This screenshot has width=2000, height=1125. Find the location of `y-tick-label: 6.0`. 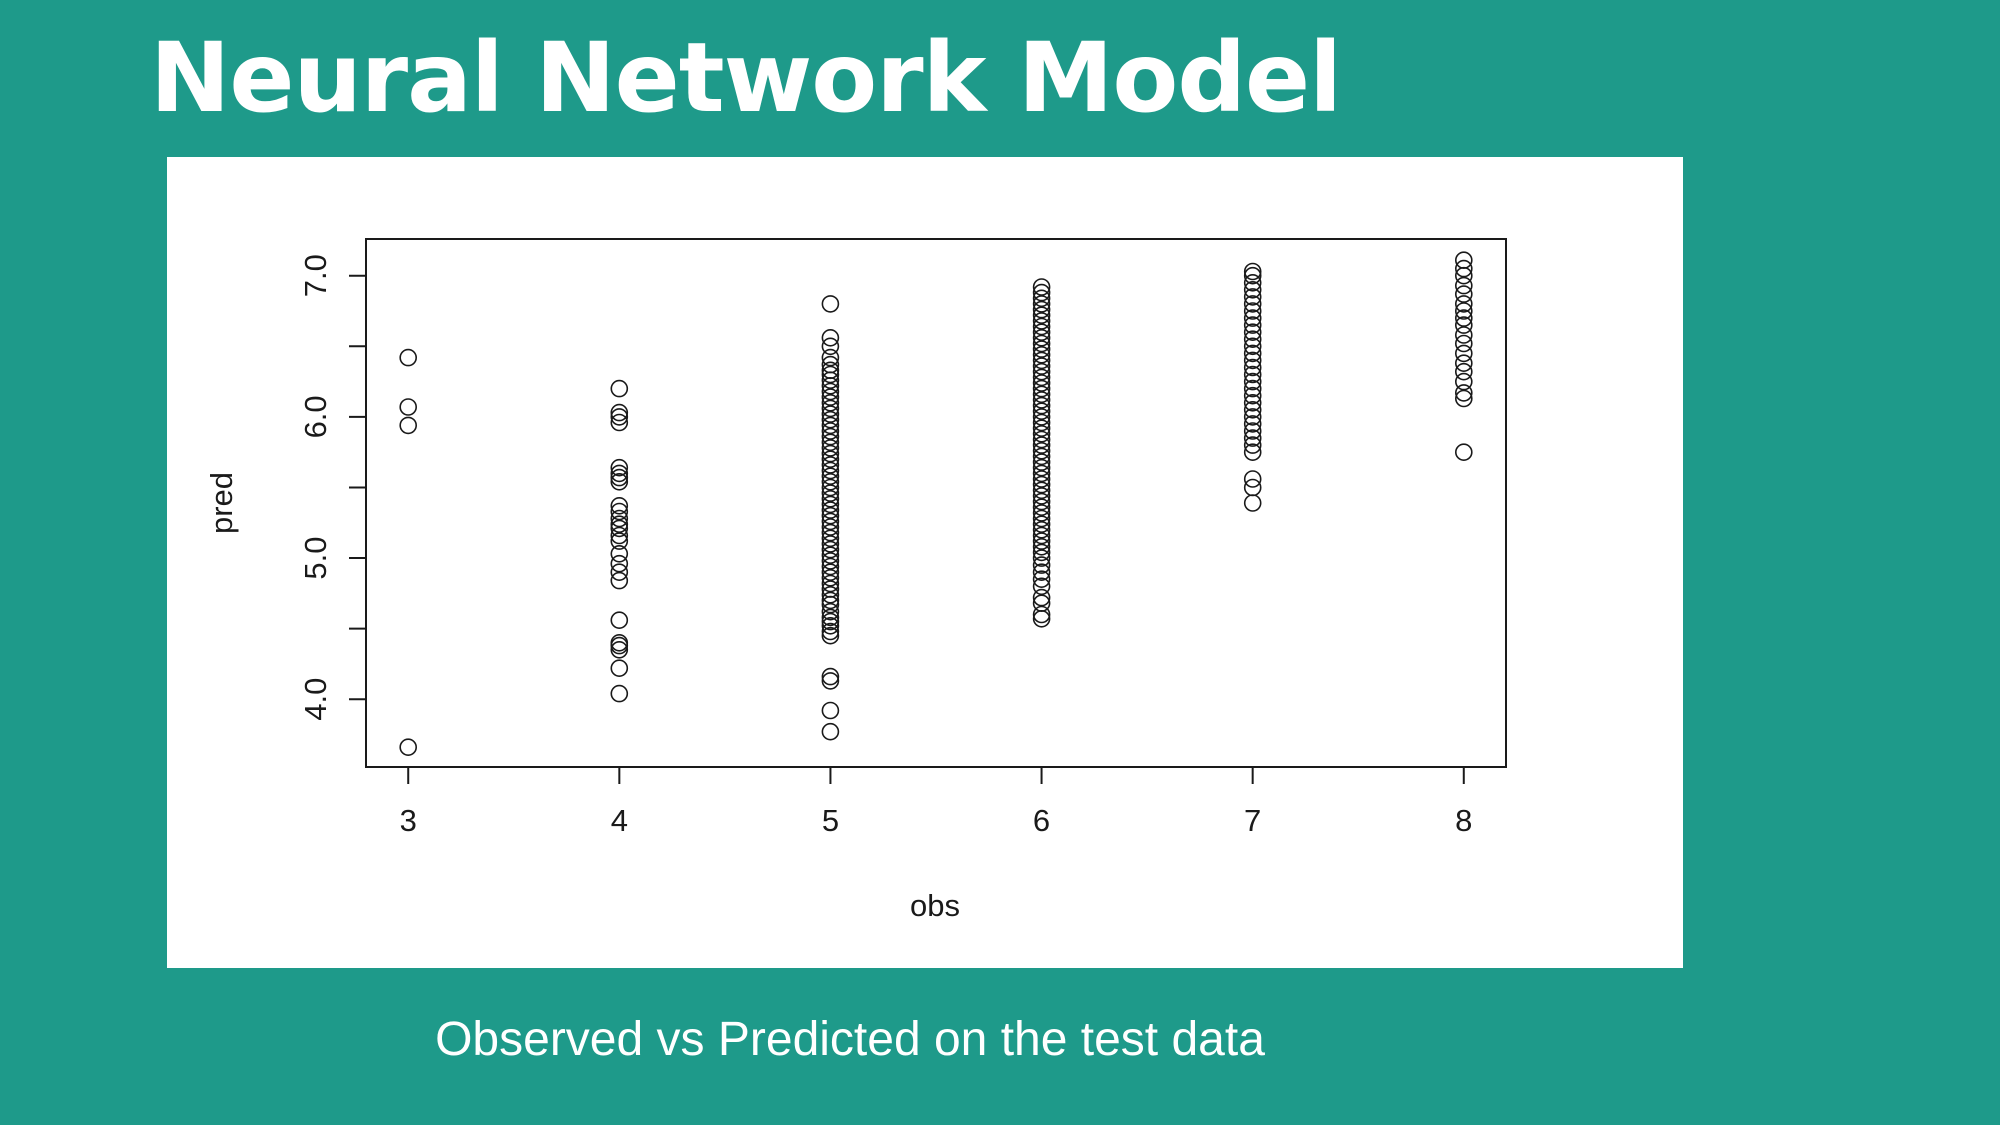

y-tick-label: 6.0 is located at coordinates (315, 416).